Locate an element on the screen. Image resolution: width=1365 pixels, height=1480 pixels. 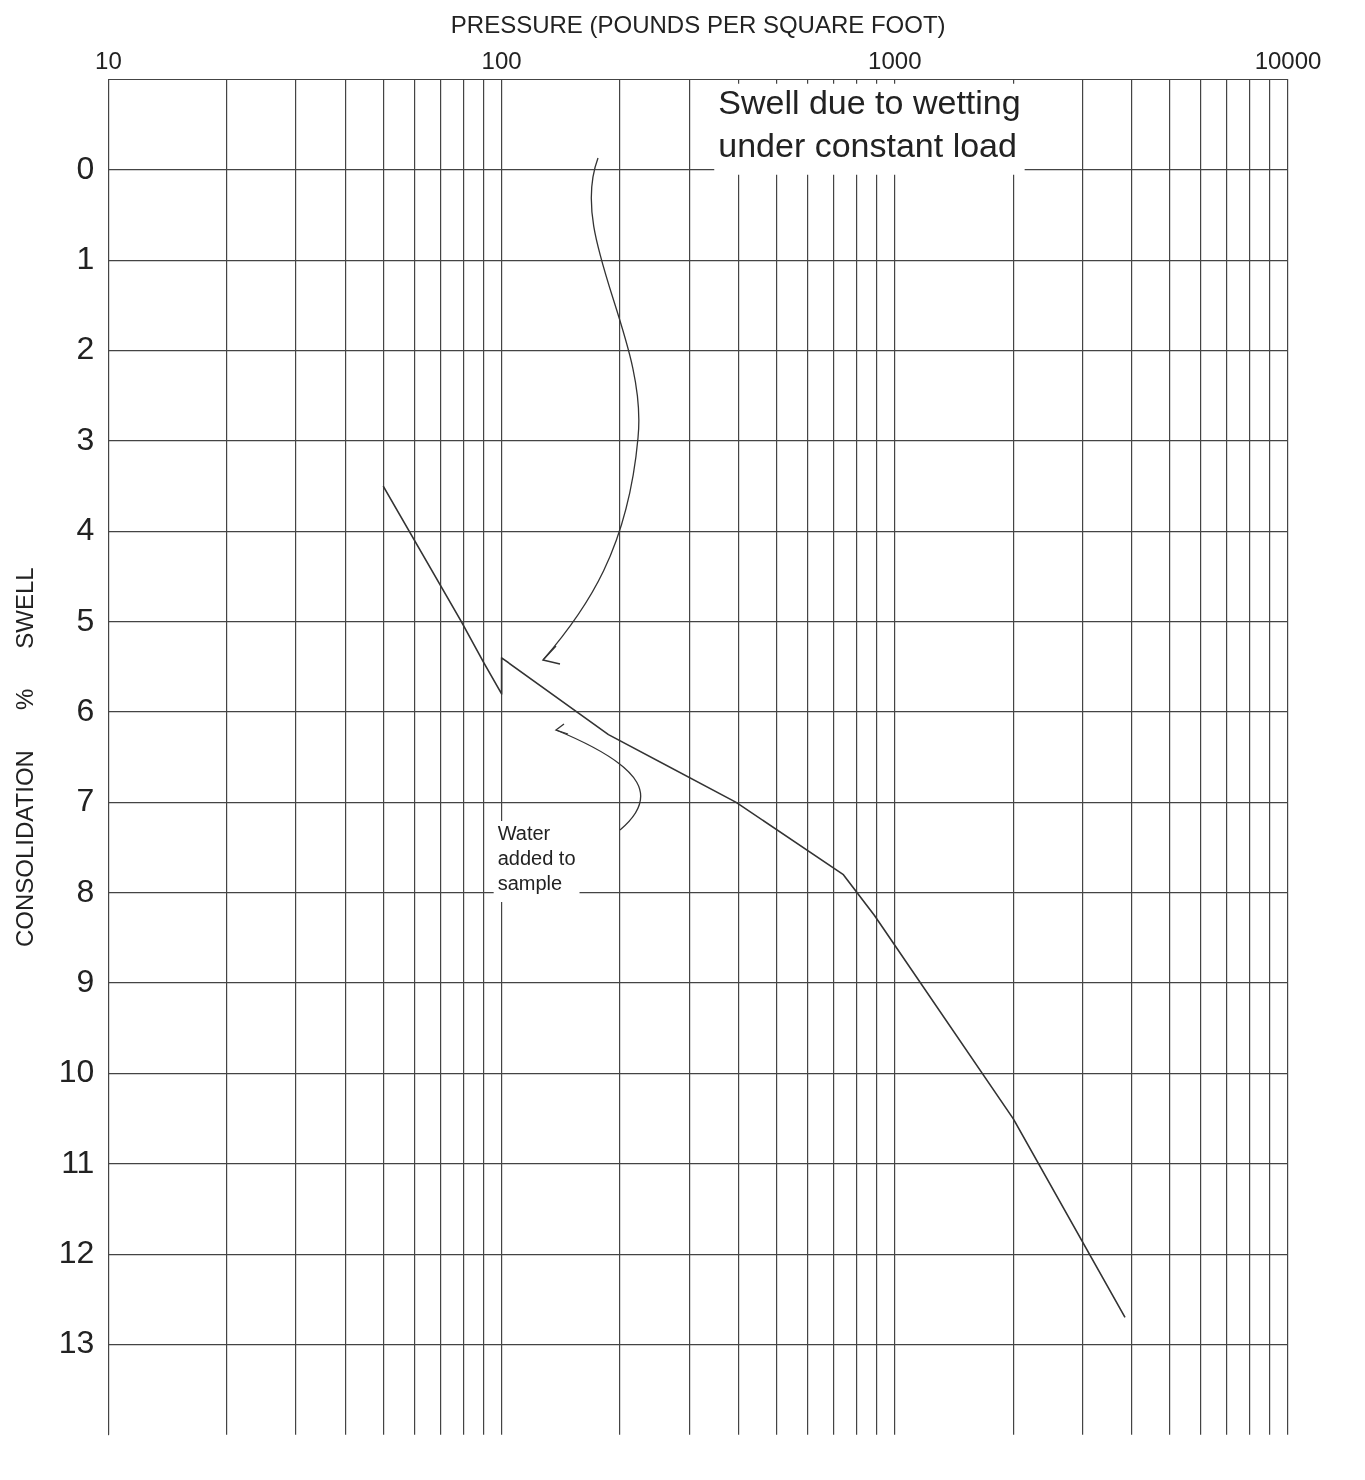
y-tick-label: 3 is located at coordinates (85, 438).